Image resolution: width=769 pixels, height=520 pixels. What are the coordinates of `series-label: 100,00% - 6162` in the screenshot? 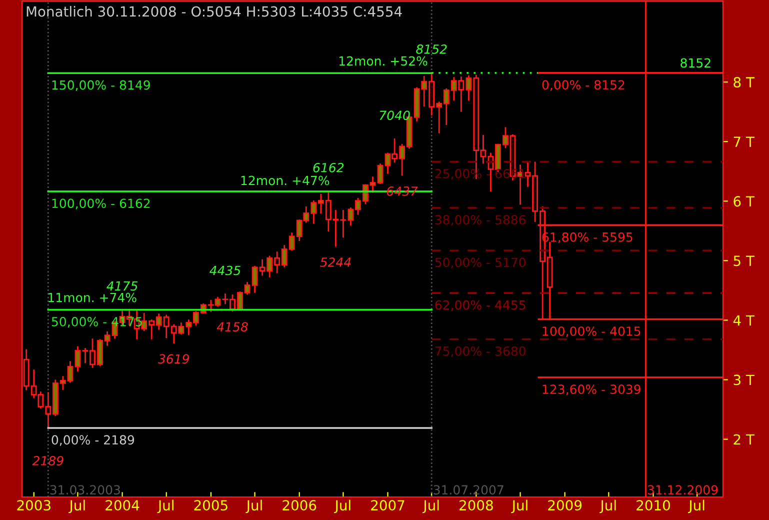 It's located at (101, 204).